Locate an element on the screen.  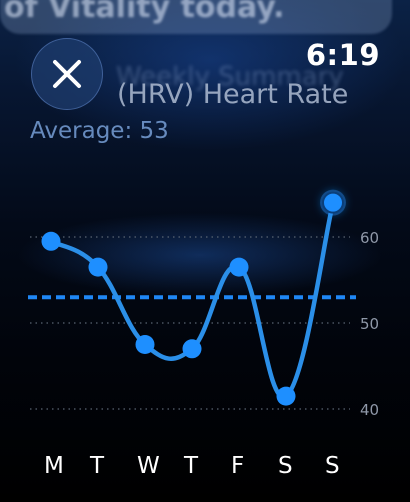
average-readout: Average: 53 is located at coordinates (99, 131).